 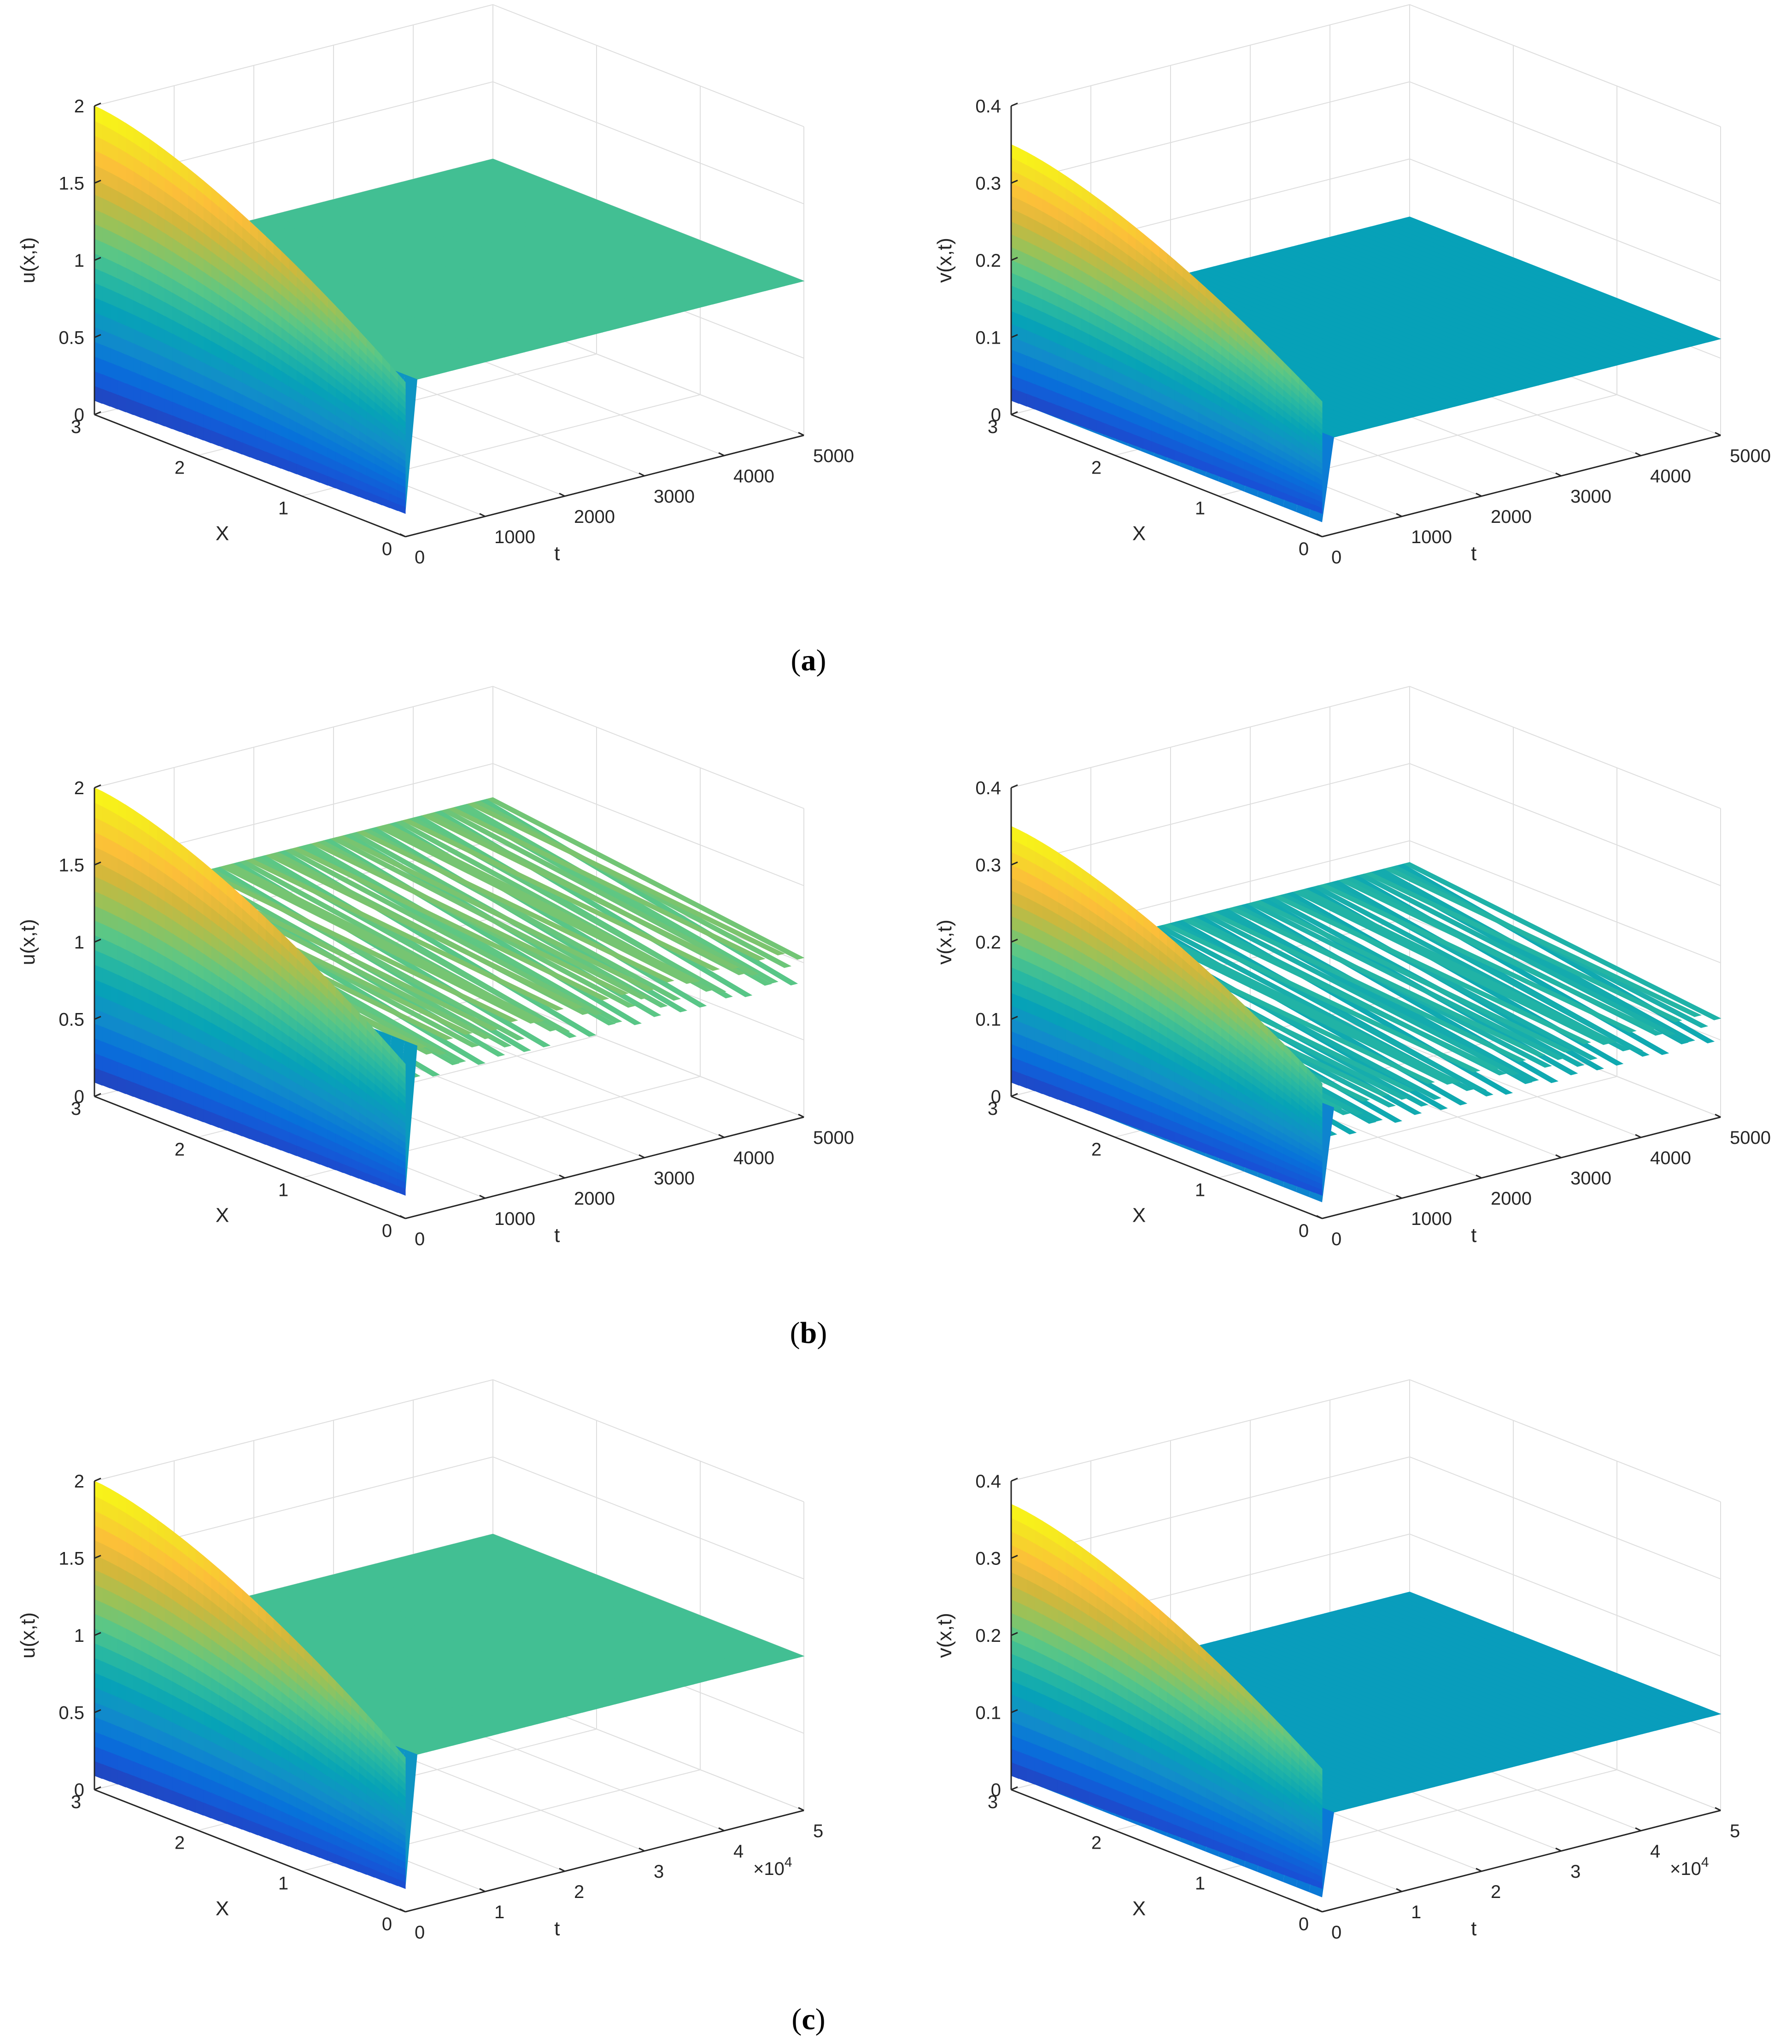 I want to click on z-axis-label: v(x,t), so click(x=944, y=260).